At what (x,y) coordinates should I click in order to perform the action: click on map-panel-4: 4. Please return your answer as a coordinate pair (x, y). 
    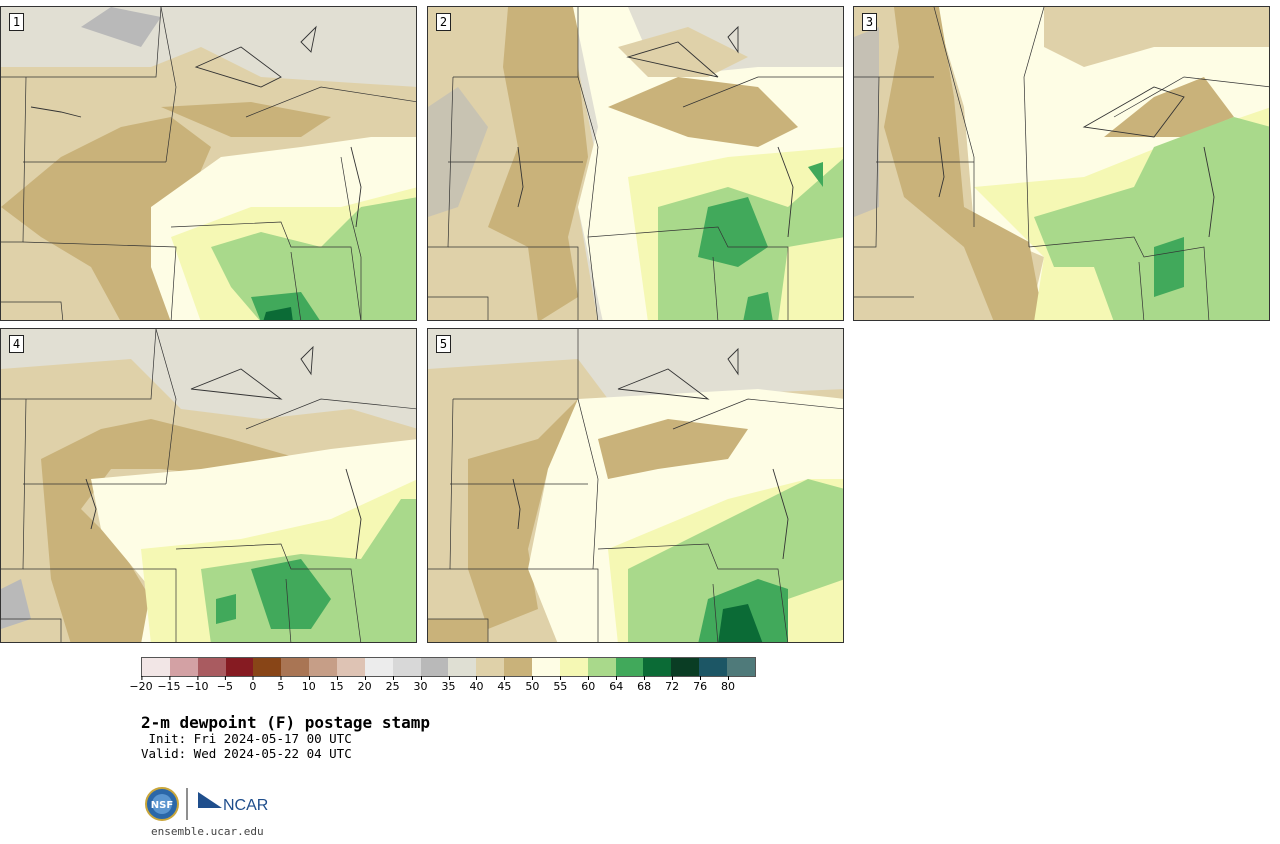
    Looking at the image, I should click on (208, 485).